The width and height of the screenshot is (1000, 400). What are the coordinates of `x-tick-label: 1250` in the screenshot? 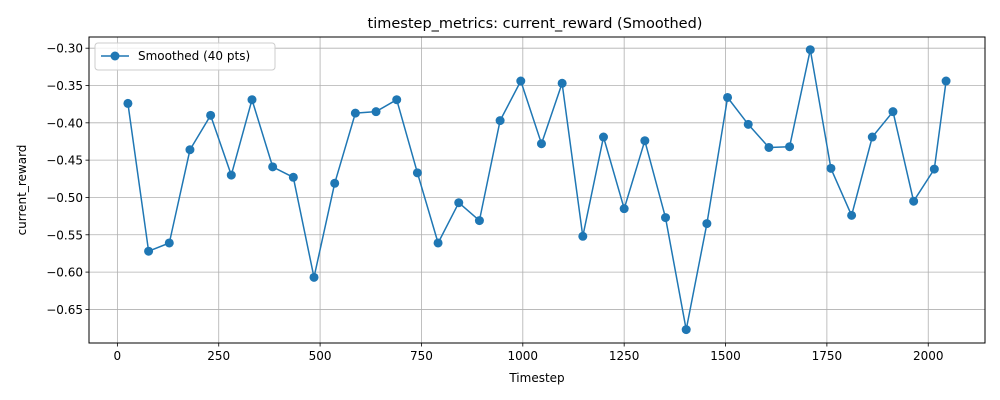 It's located at (624, 356).